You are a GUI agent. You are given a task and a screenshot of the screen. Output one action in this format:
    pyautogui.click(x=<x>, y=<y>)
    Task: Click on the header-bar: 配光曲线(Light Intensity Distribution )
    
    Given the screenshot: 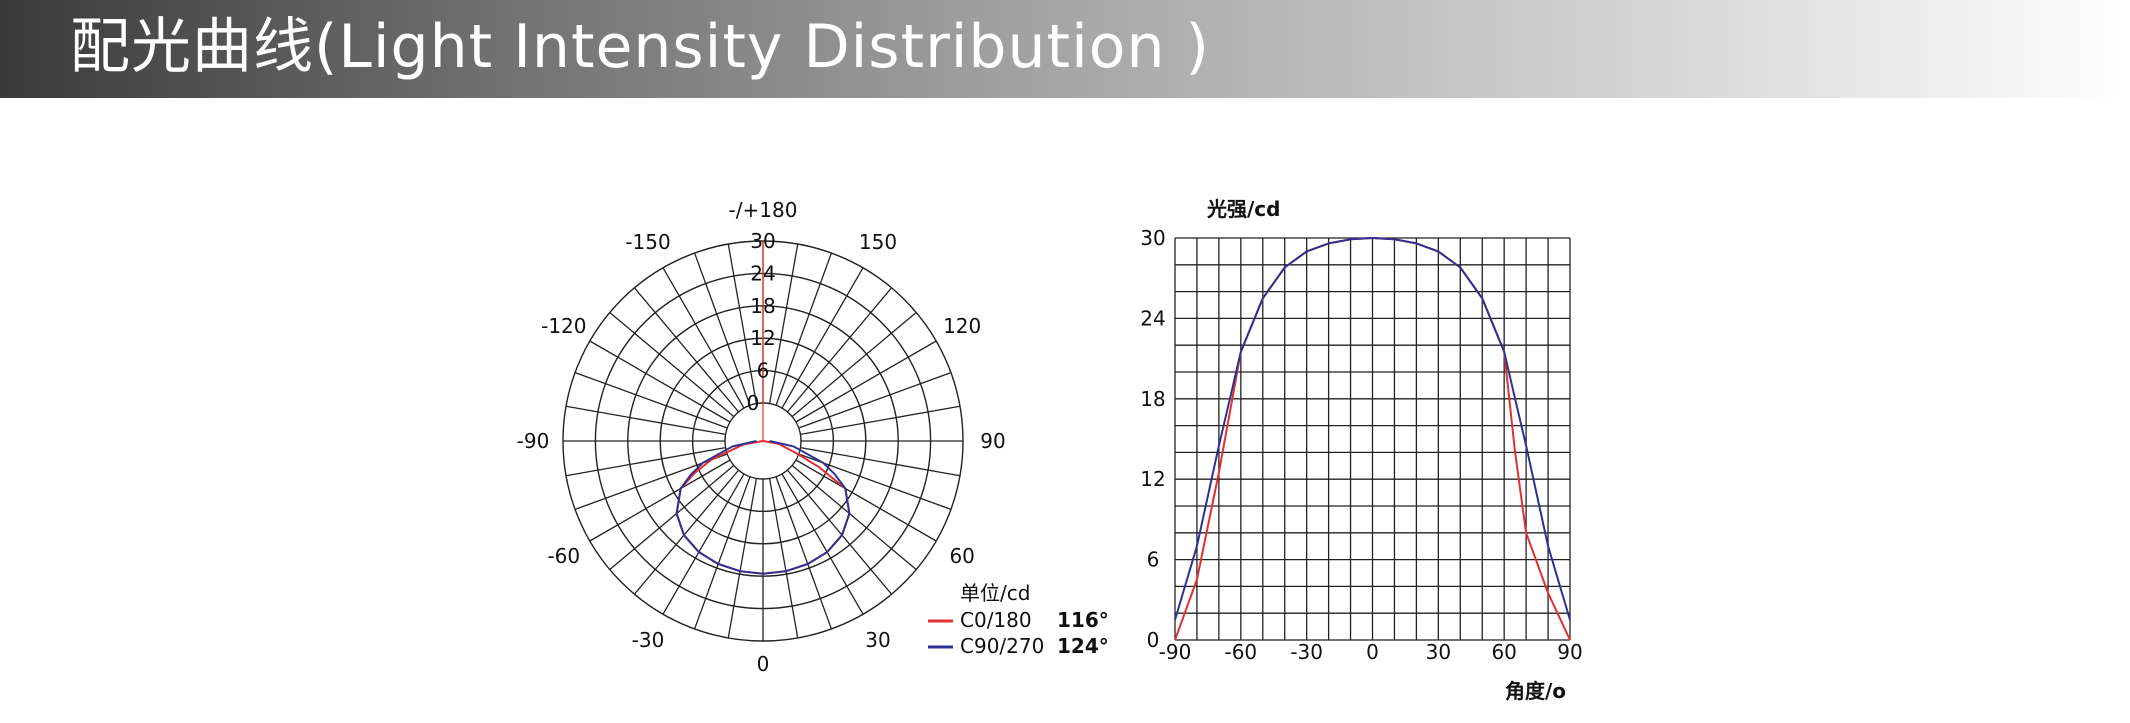 What is the action you would take?
    pyautogui.click(x=1065, y=49)
    